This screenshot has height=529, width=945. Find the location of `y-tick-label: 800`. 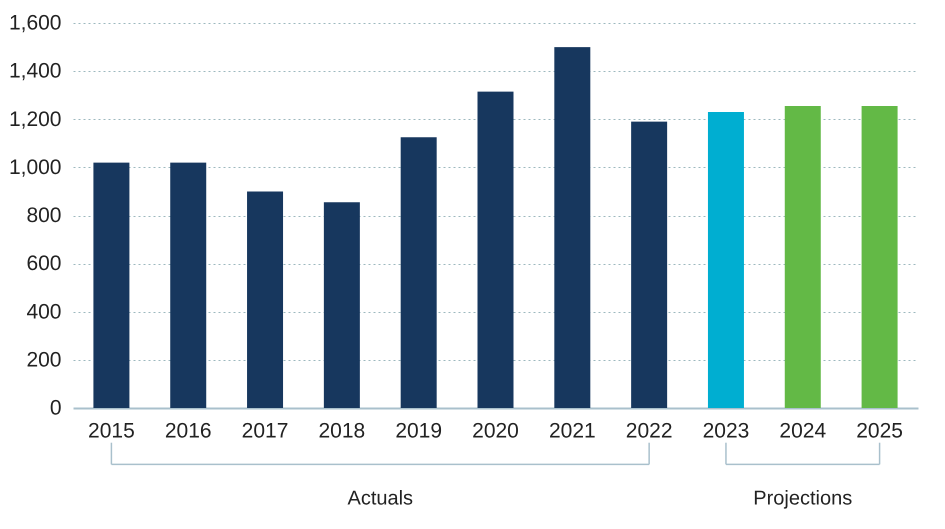

y-tick-label: 800 is located at coordinates (44, 215).